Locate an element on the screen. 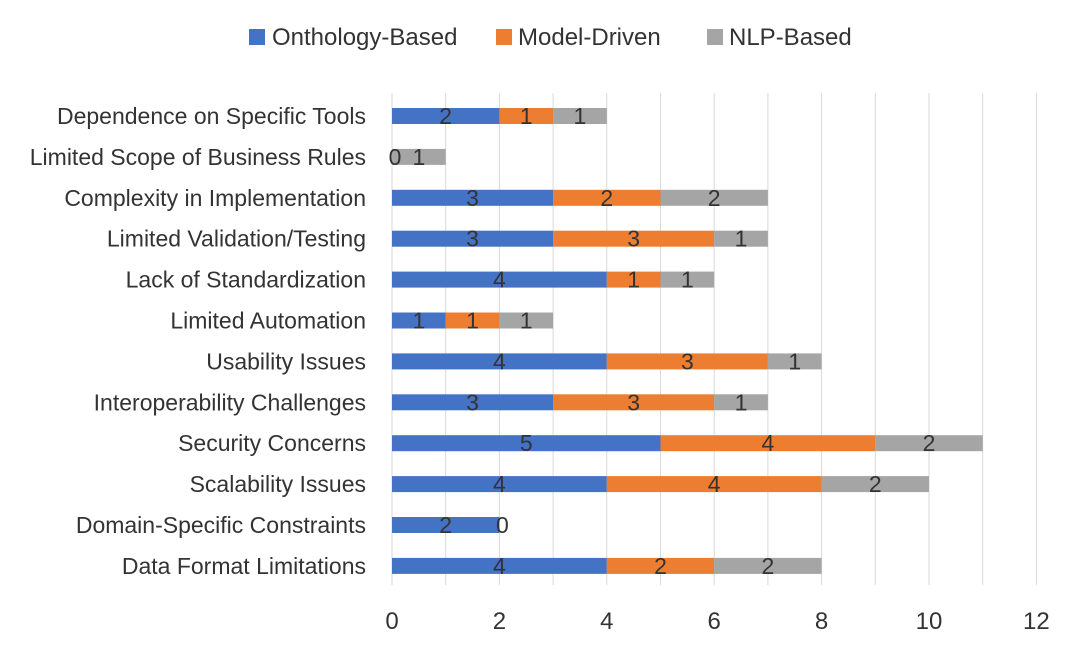 The width and height of the screenshot is (1088, 665). category-label: Security Concerns is located at coordinates (272, 443).